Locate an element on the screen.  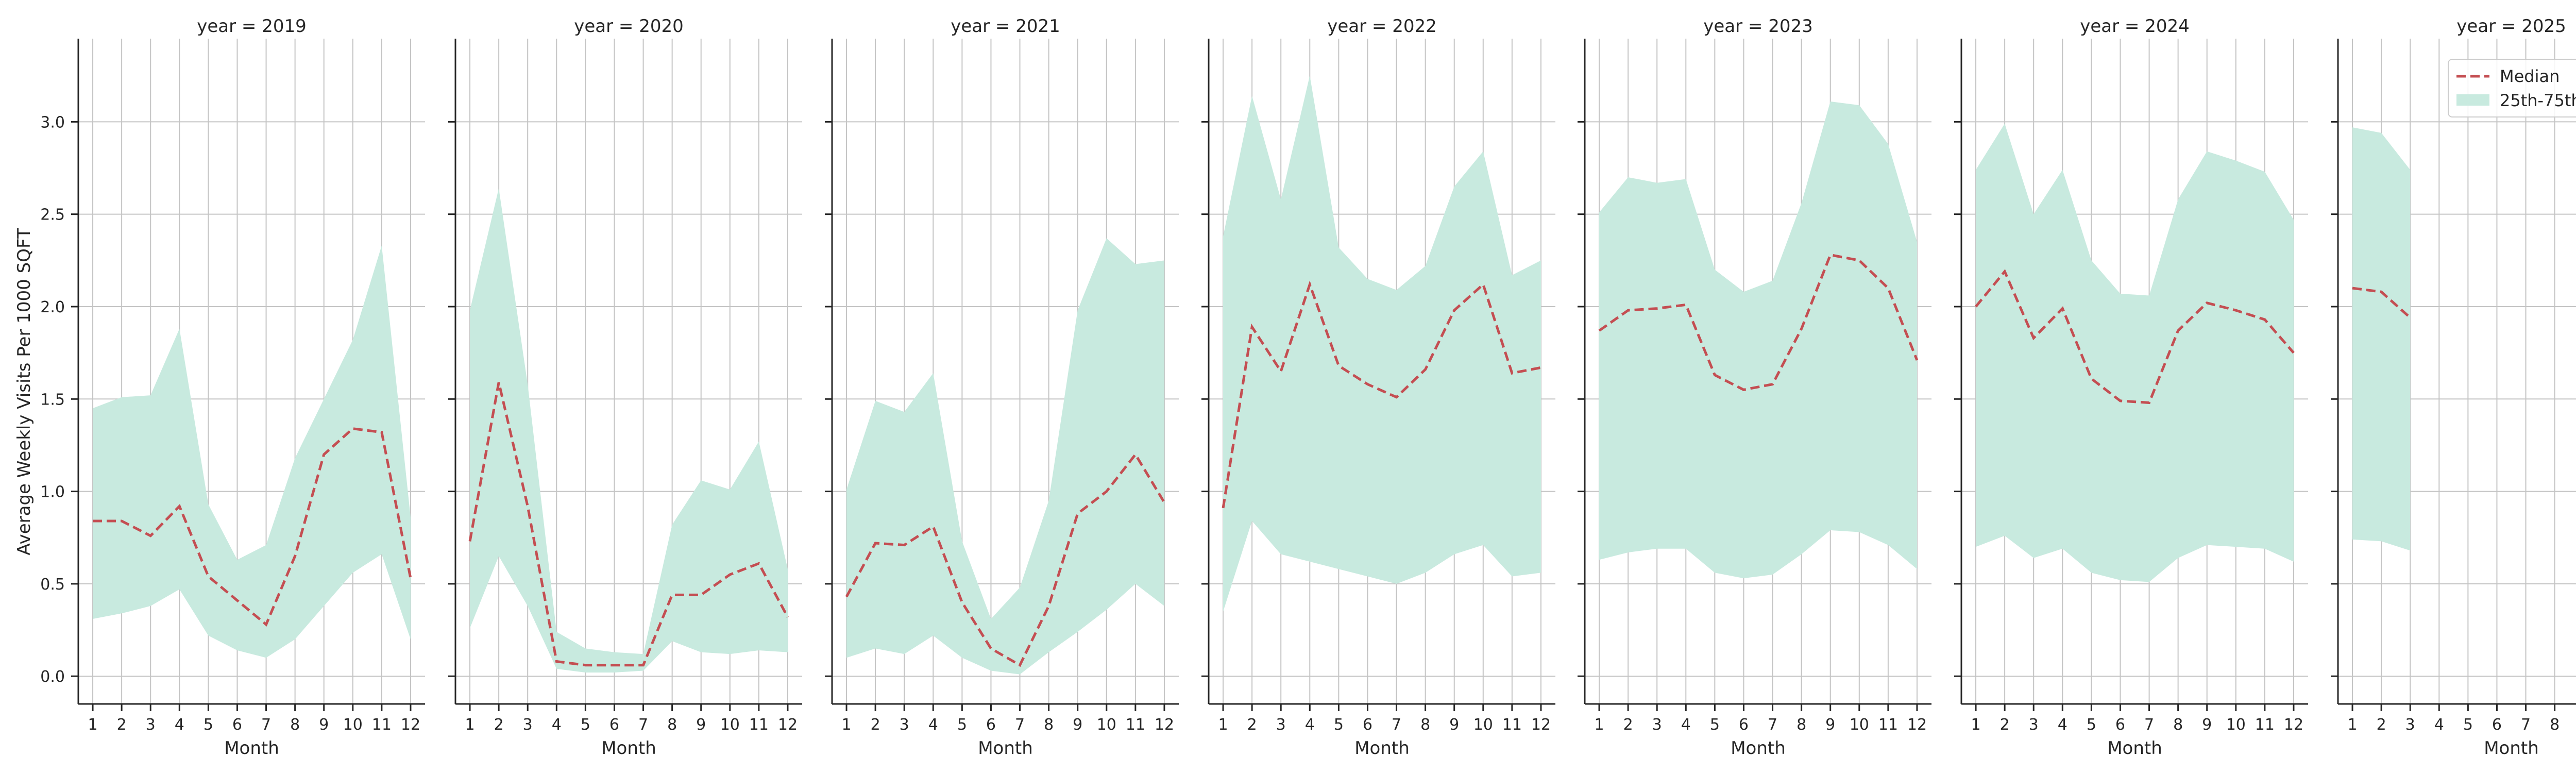
panel-title: year = 2020 is located at coordinates (628, 26).